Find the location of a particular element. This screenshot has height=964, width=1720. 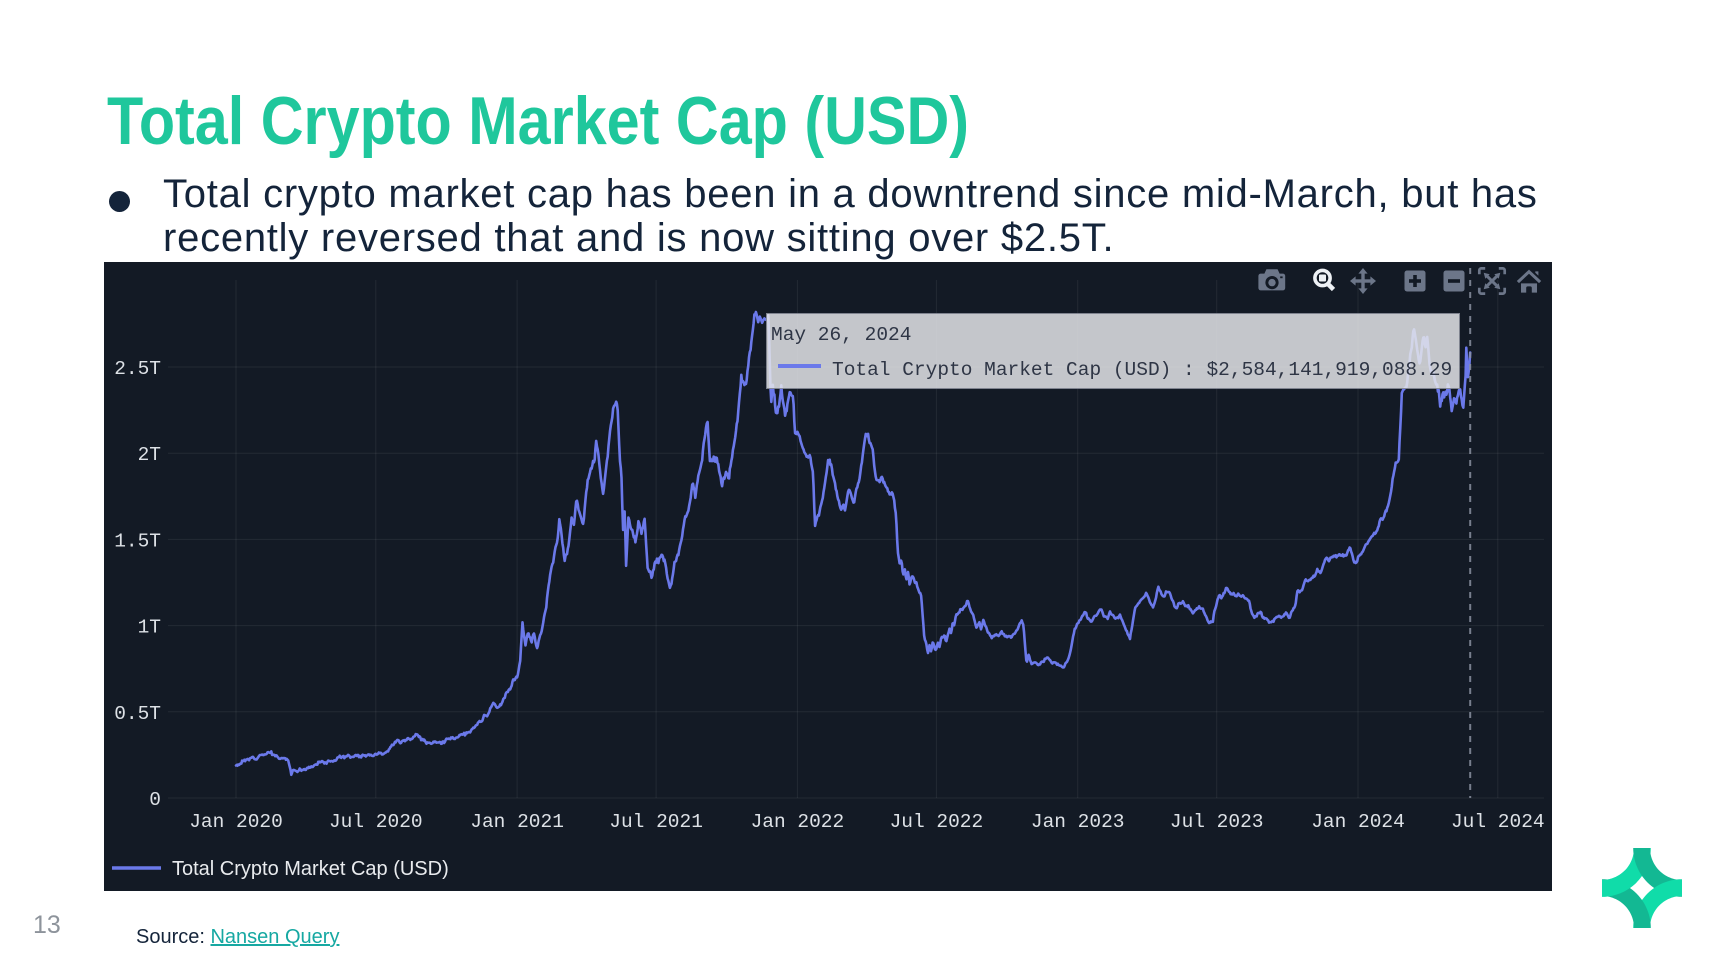

svg-text: Jul 2020 is located at coordinates (376, 822).